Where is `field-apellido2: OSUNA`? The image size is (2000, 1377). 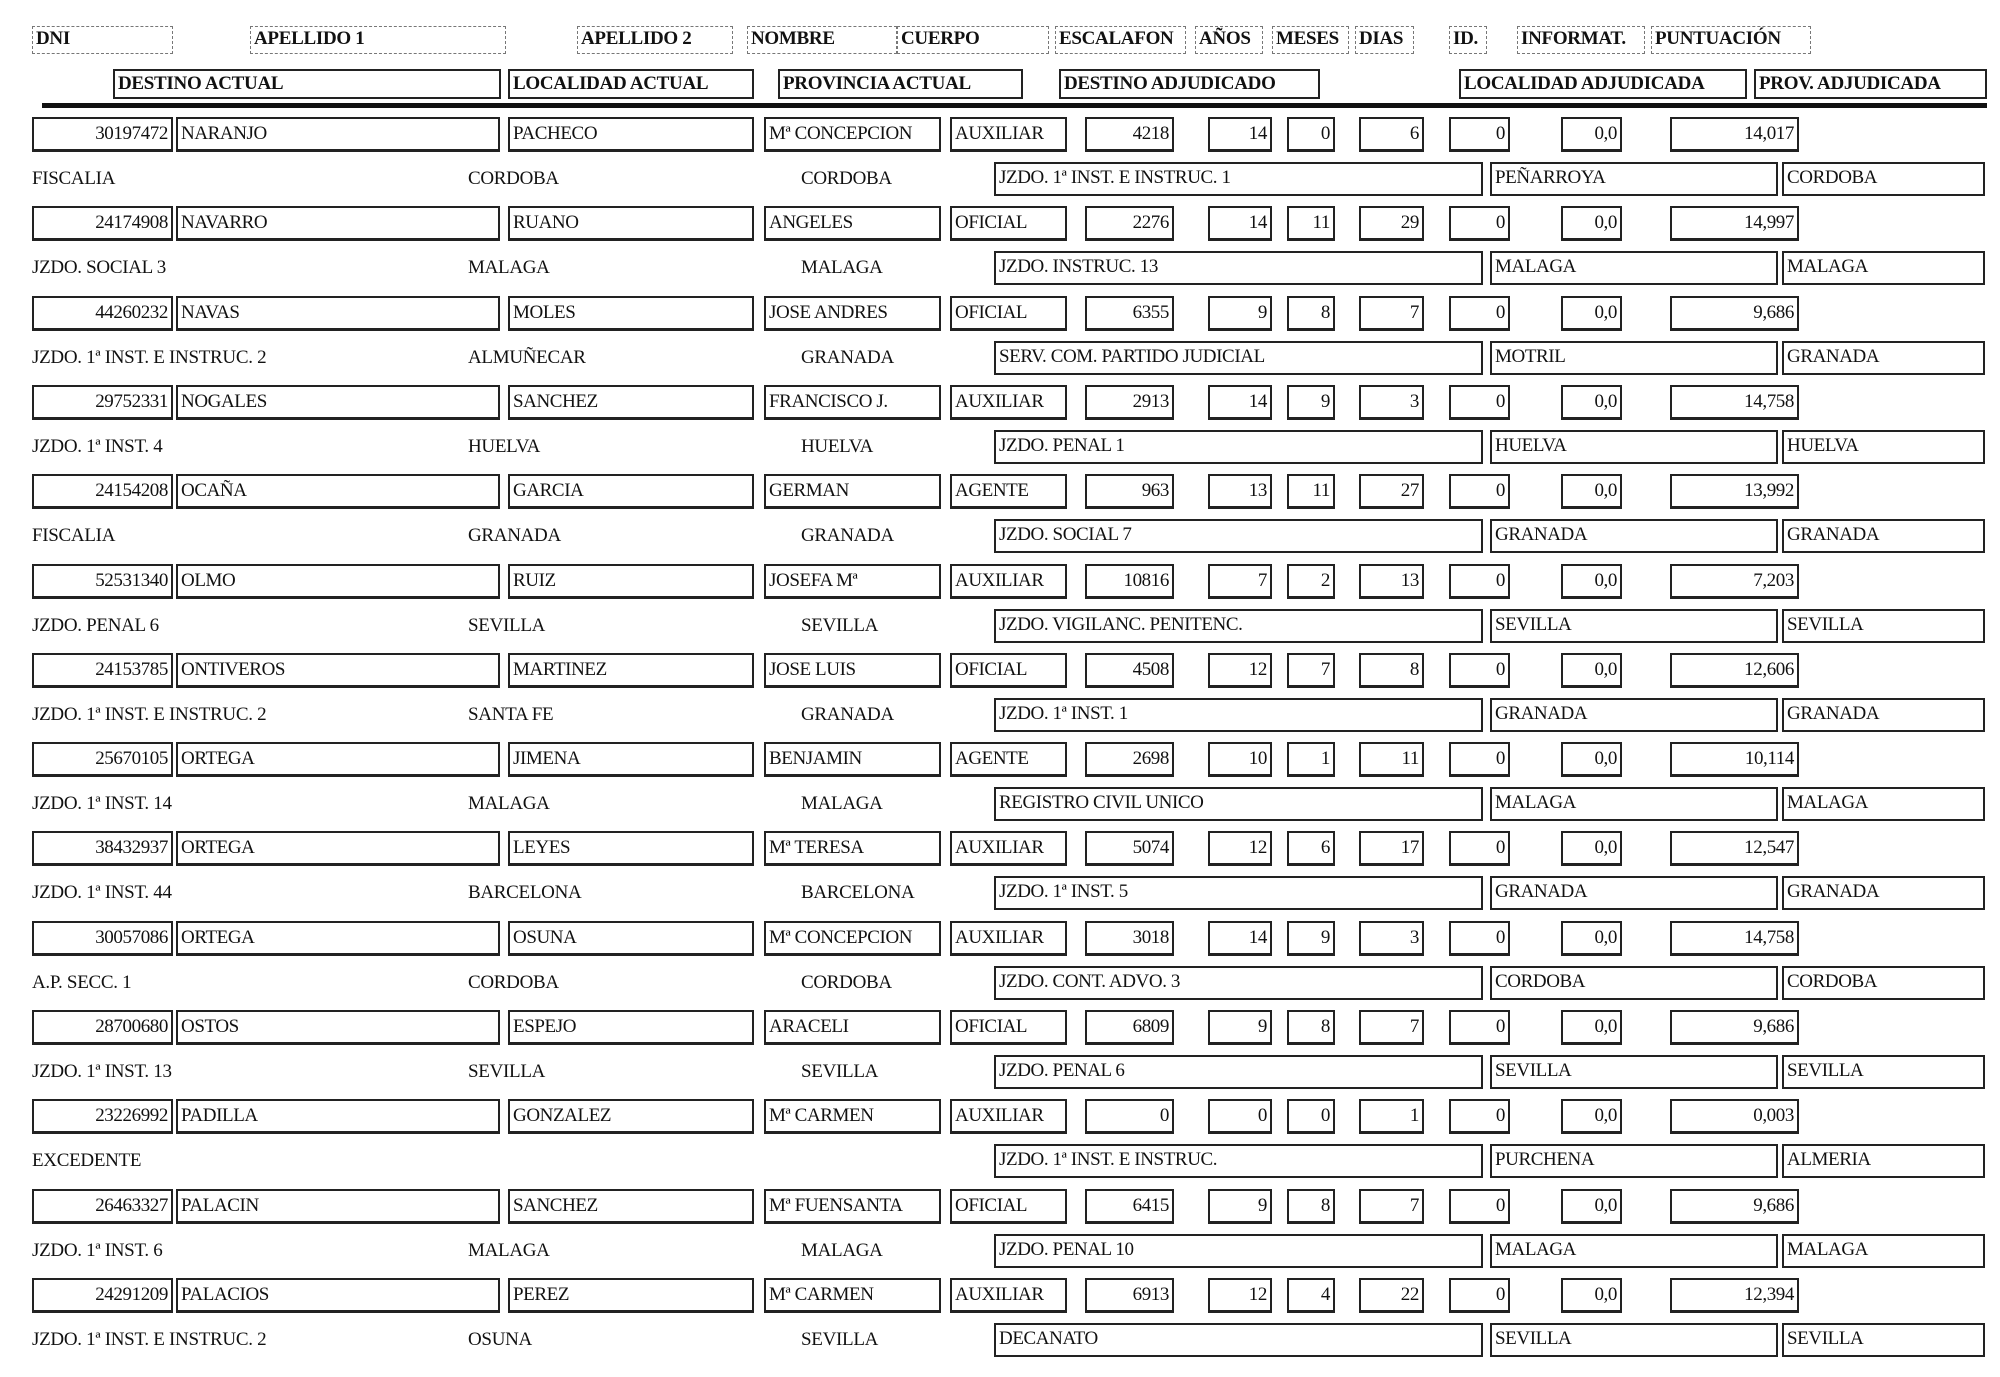
field-apellido2: OSUNA is located at coordinates (631, 938).